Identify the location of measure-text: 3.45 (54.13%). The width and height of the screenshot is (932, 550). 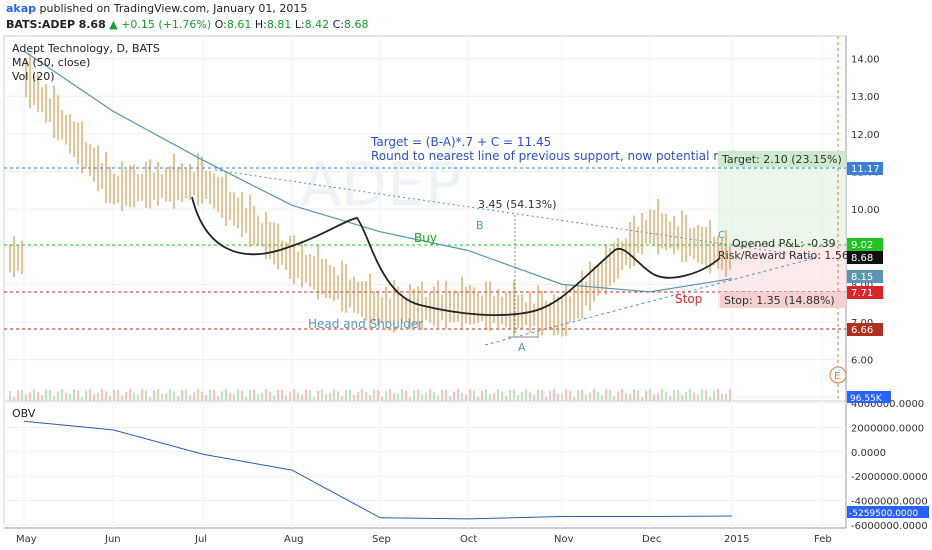
(517, 204).